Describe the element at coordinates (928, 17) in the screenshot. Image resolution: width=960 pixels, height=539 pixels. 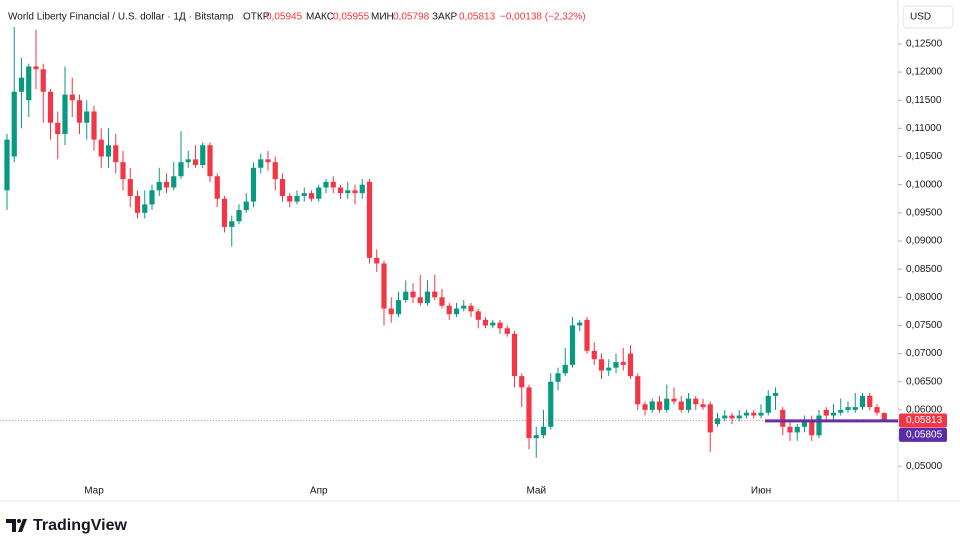
I see `currency-button` at that location.